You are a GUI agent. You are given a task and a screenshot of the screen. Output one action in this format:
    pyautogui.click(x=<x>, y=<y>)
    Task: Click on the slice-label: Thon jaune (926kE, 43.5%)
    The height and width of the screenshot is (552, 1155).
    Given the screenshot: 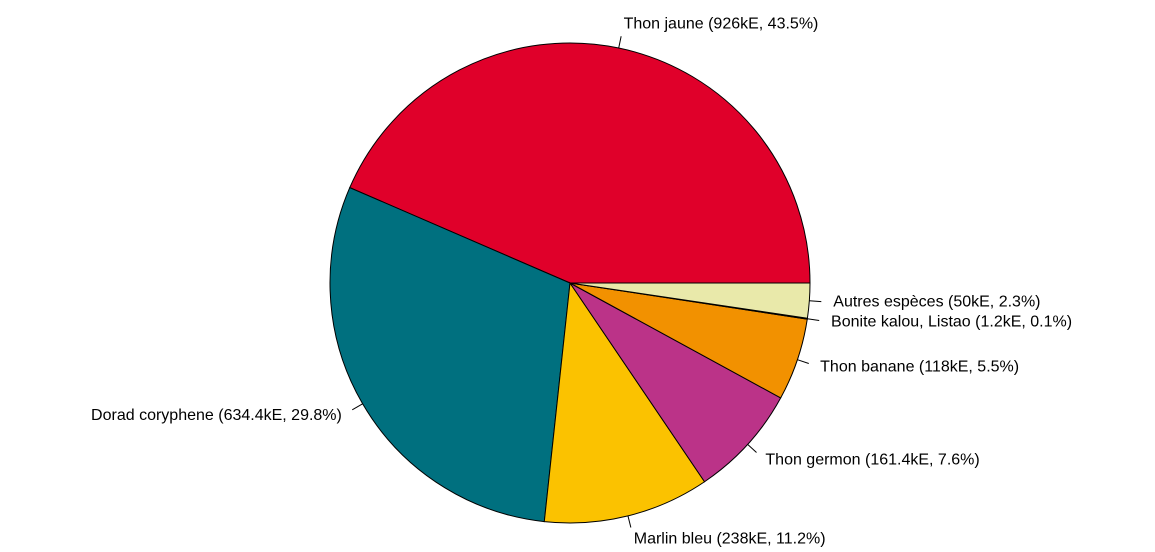 What is the action you would take?
    pyautogui.click(x=721, y=24)
    